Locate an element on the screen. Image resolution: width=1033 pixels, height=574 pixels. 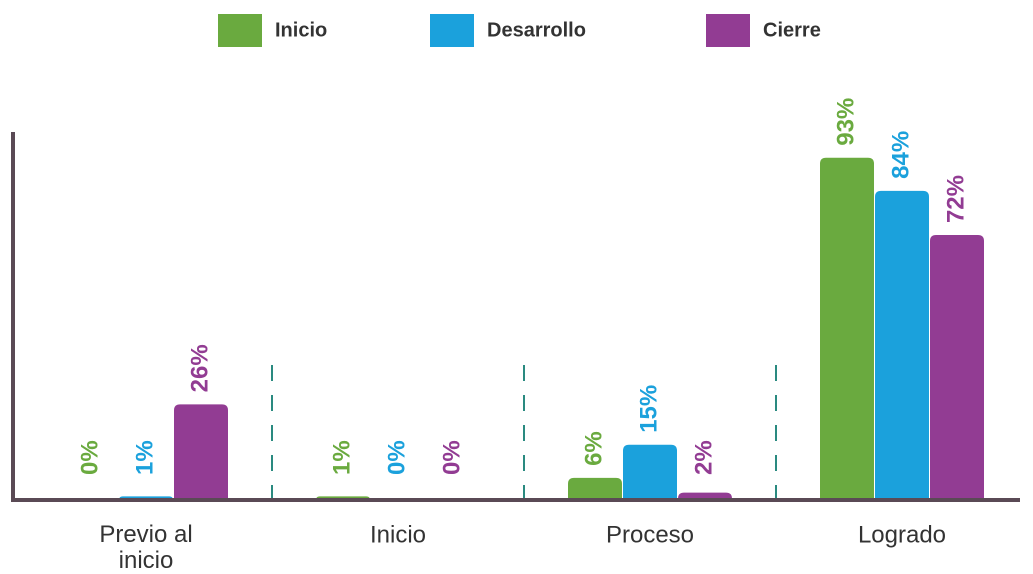
value-label: 84% is located at coordinates (900, 155).